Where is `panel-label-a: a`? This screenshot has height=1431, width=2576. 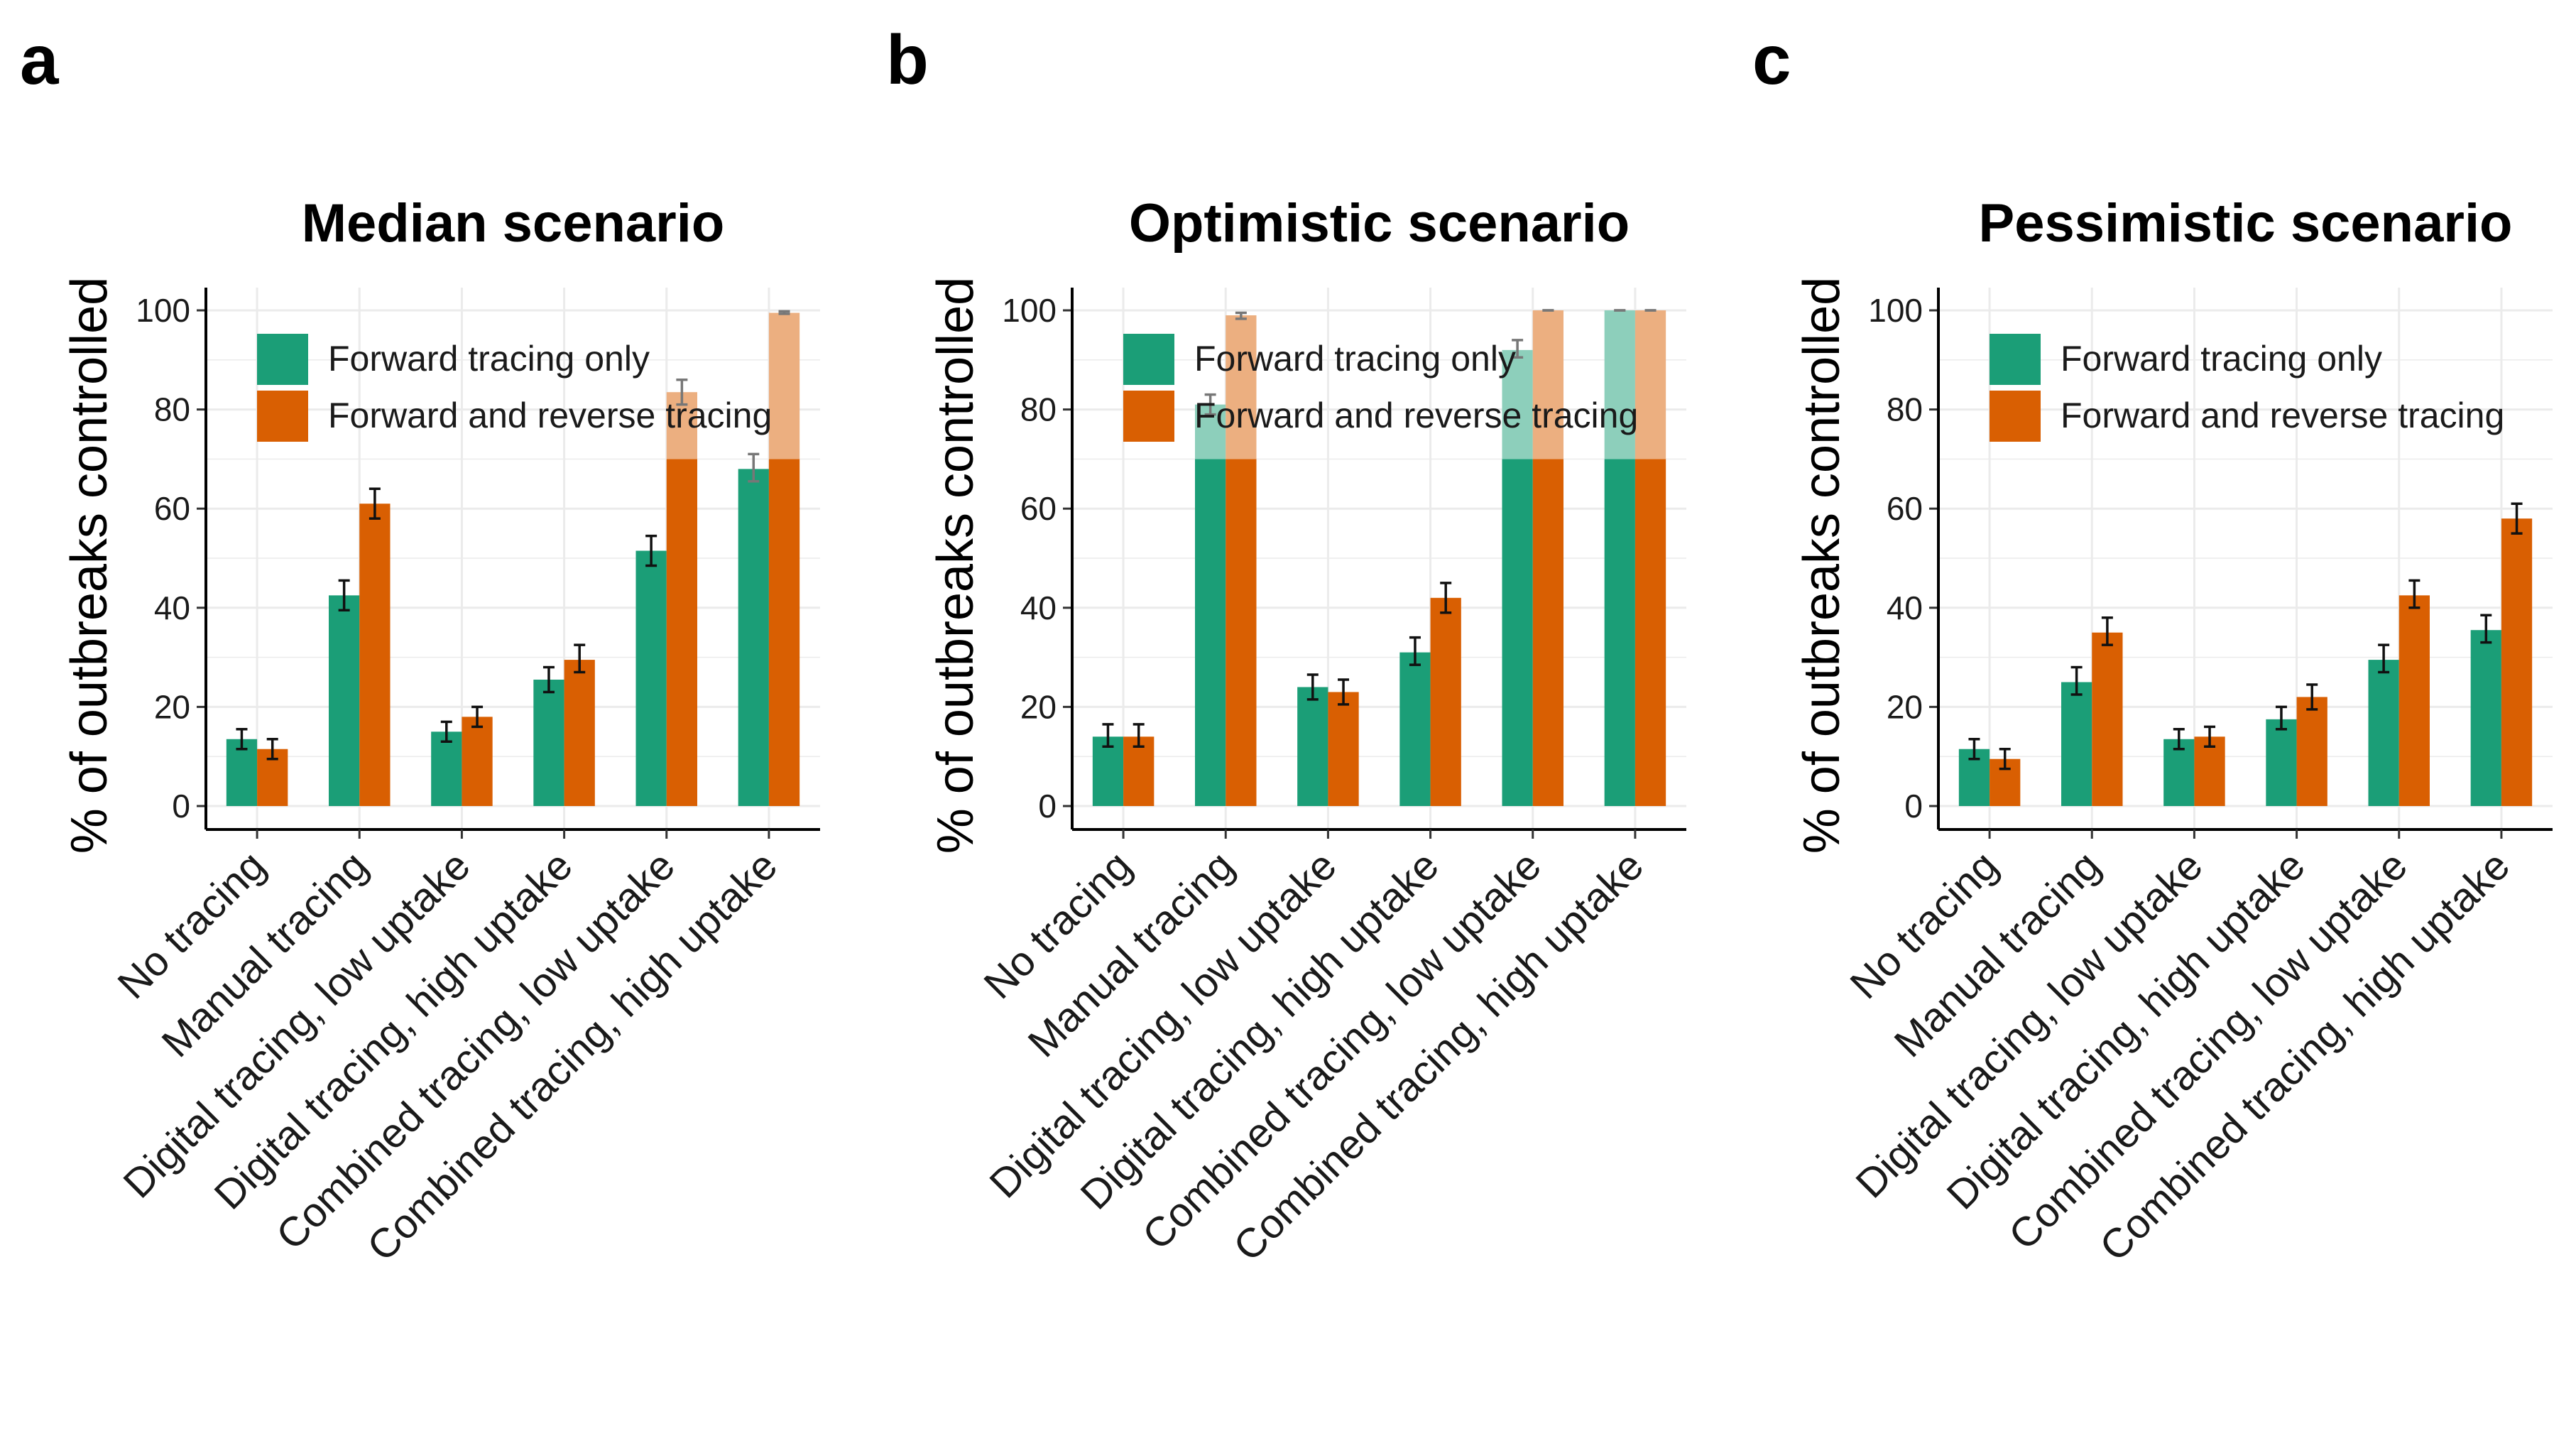
panel-label-a: a is located at coordinates (40, 60).